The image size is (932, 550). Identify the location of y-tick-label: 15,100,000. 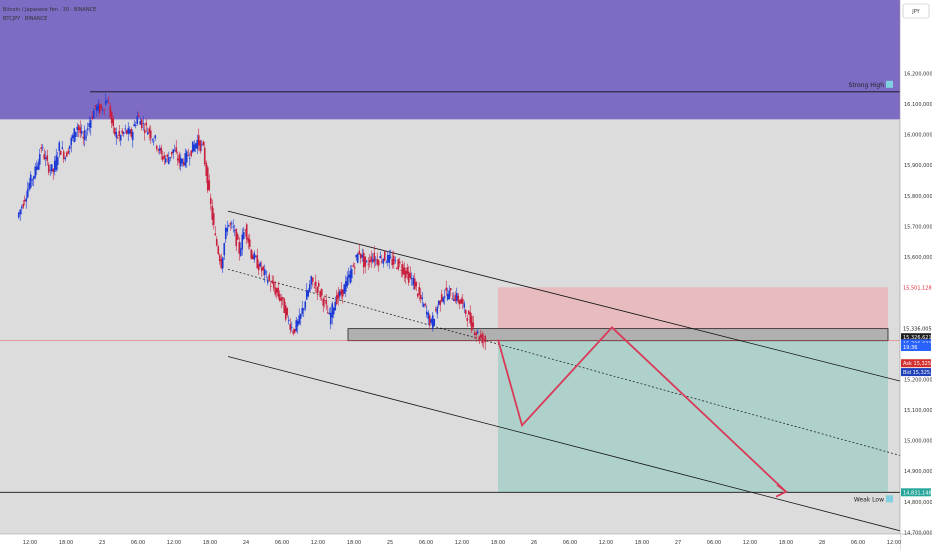
(918, 411).